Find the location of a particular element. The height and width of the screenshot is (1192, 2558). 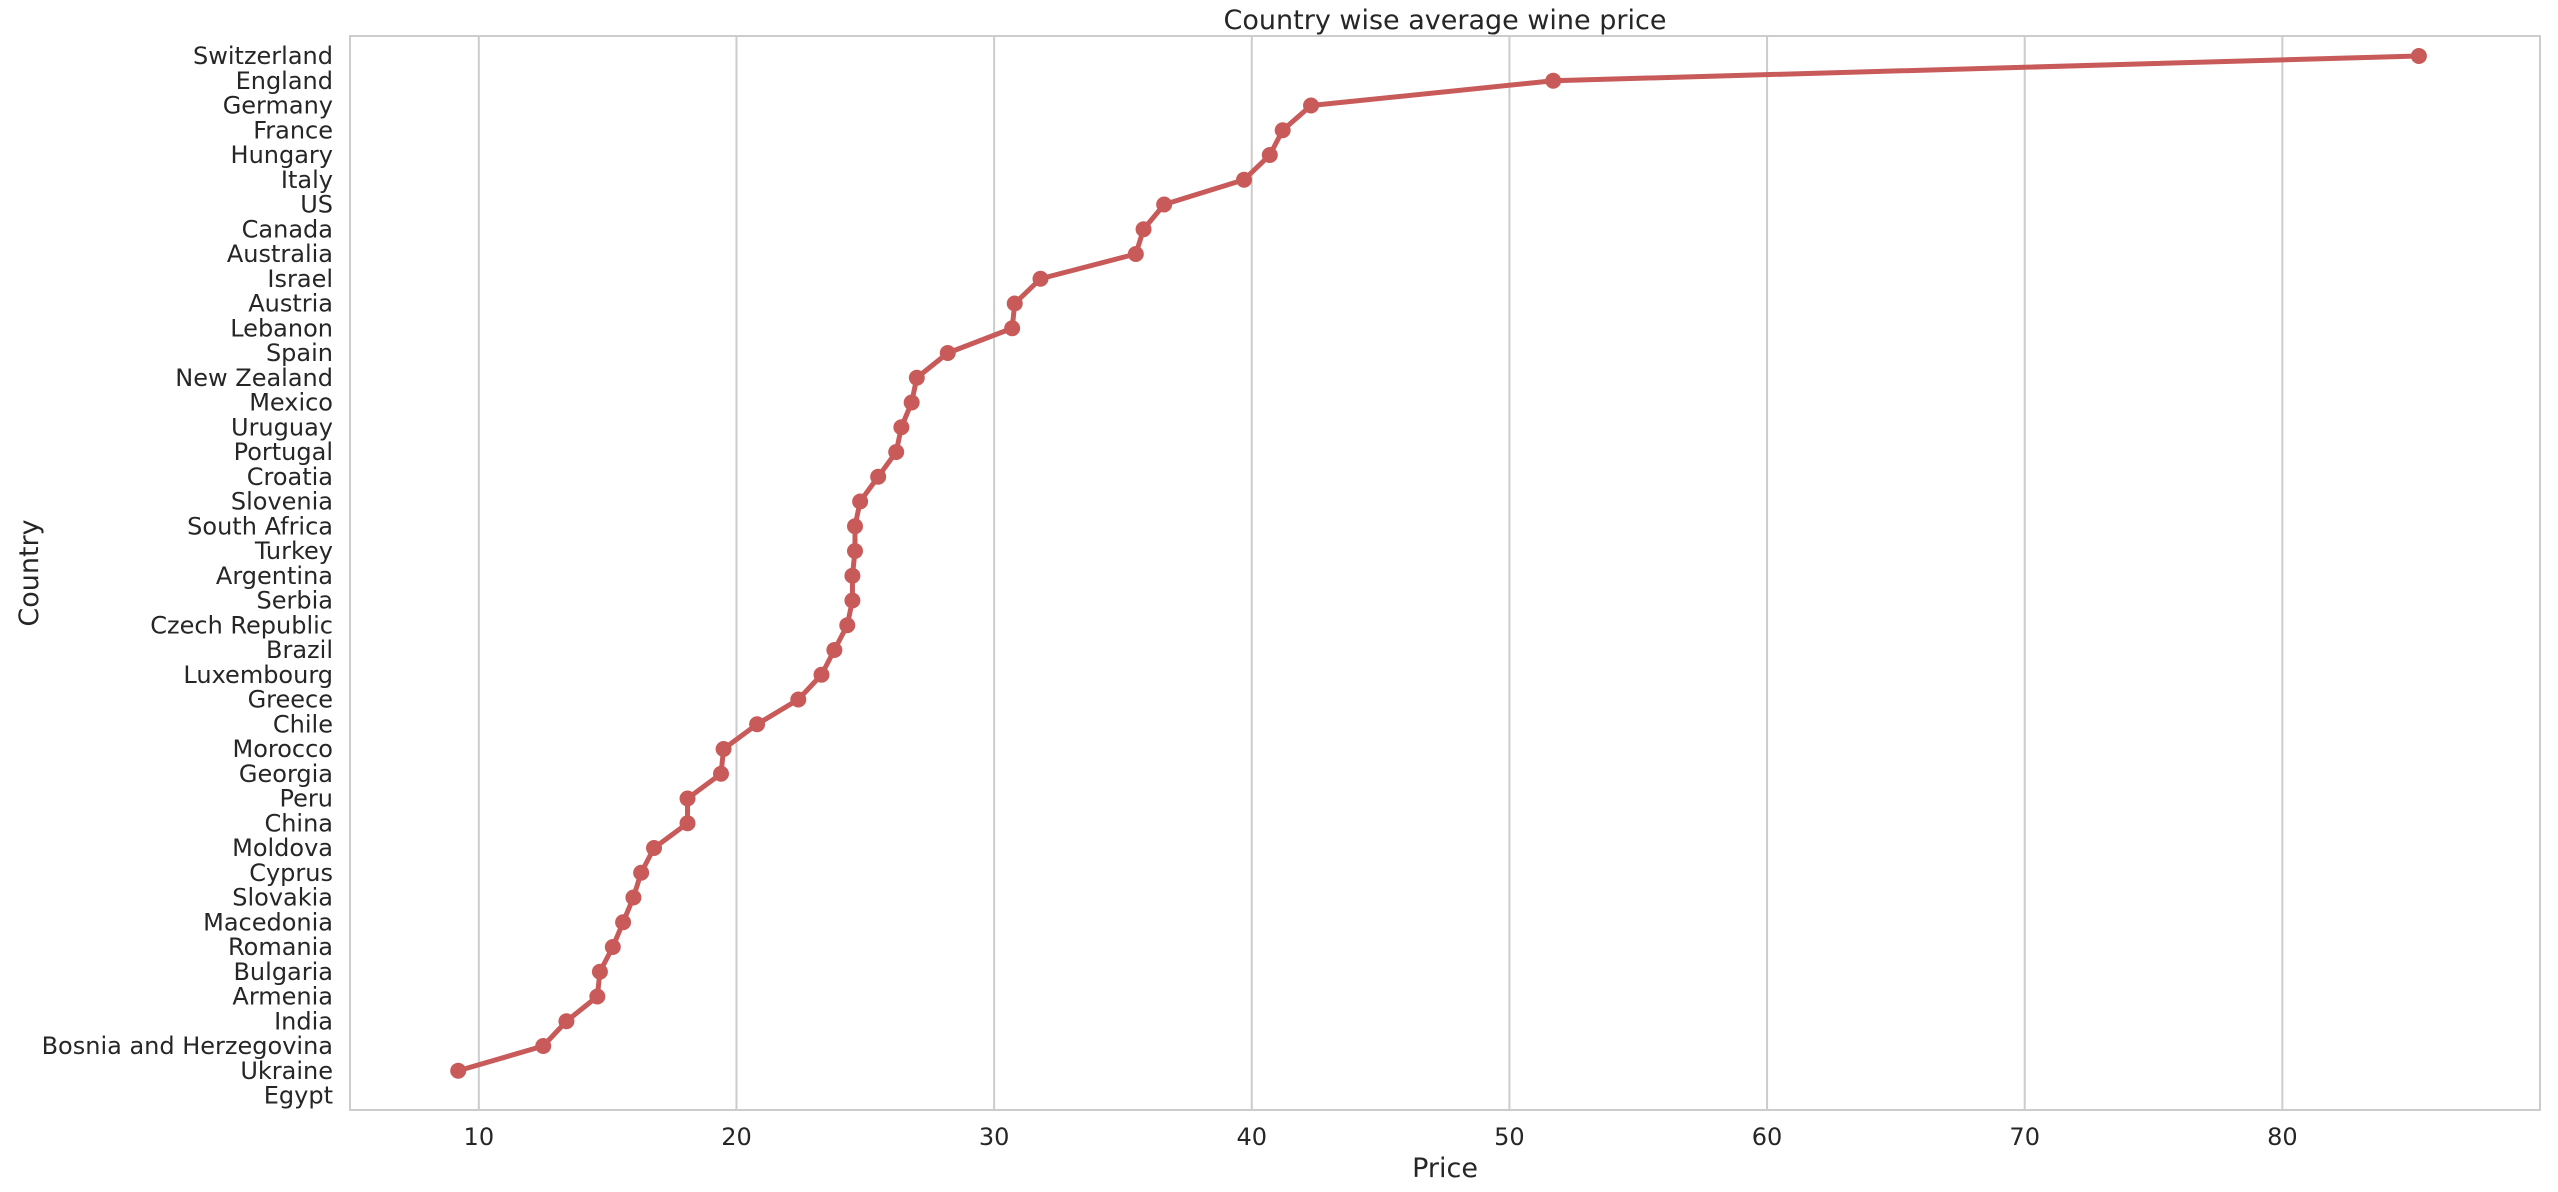

x-tick-label: 40 is located at coordinates (1251, 1137).